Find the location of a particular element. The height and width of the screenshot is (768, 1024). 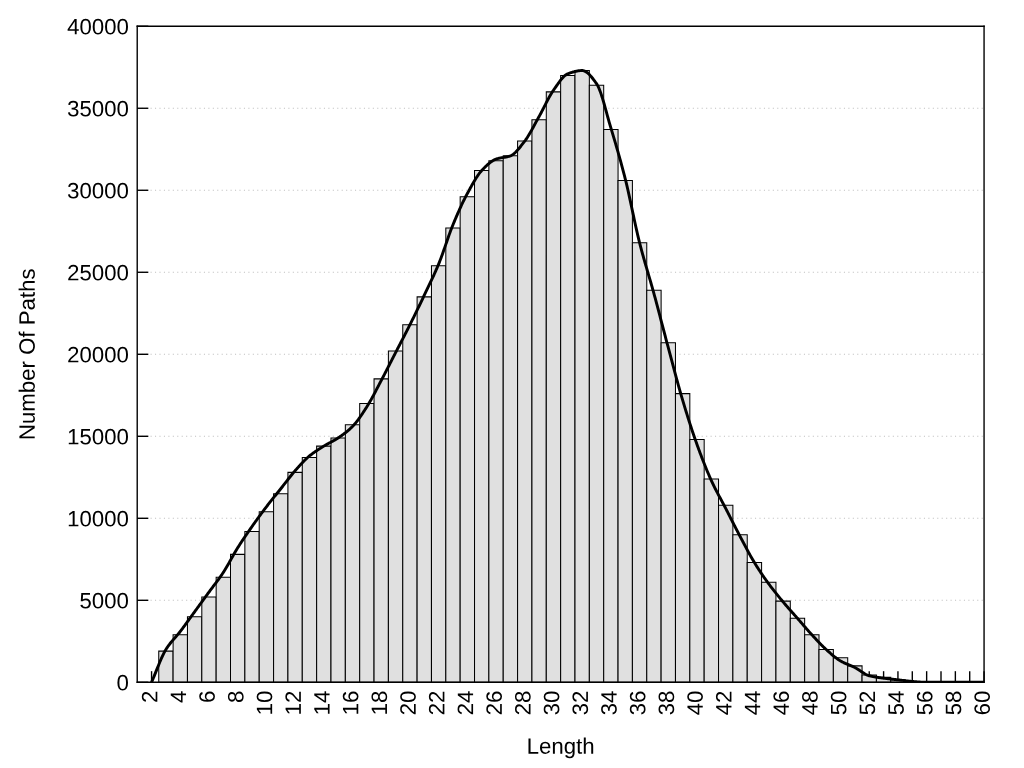

x-tick-label: 42 is located at coordinates (723, 703).